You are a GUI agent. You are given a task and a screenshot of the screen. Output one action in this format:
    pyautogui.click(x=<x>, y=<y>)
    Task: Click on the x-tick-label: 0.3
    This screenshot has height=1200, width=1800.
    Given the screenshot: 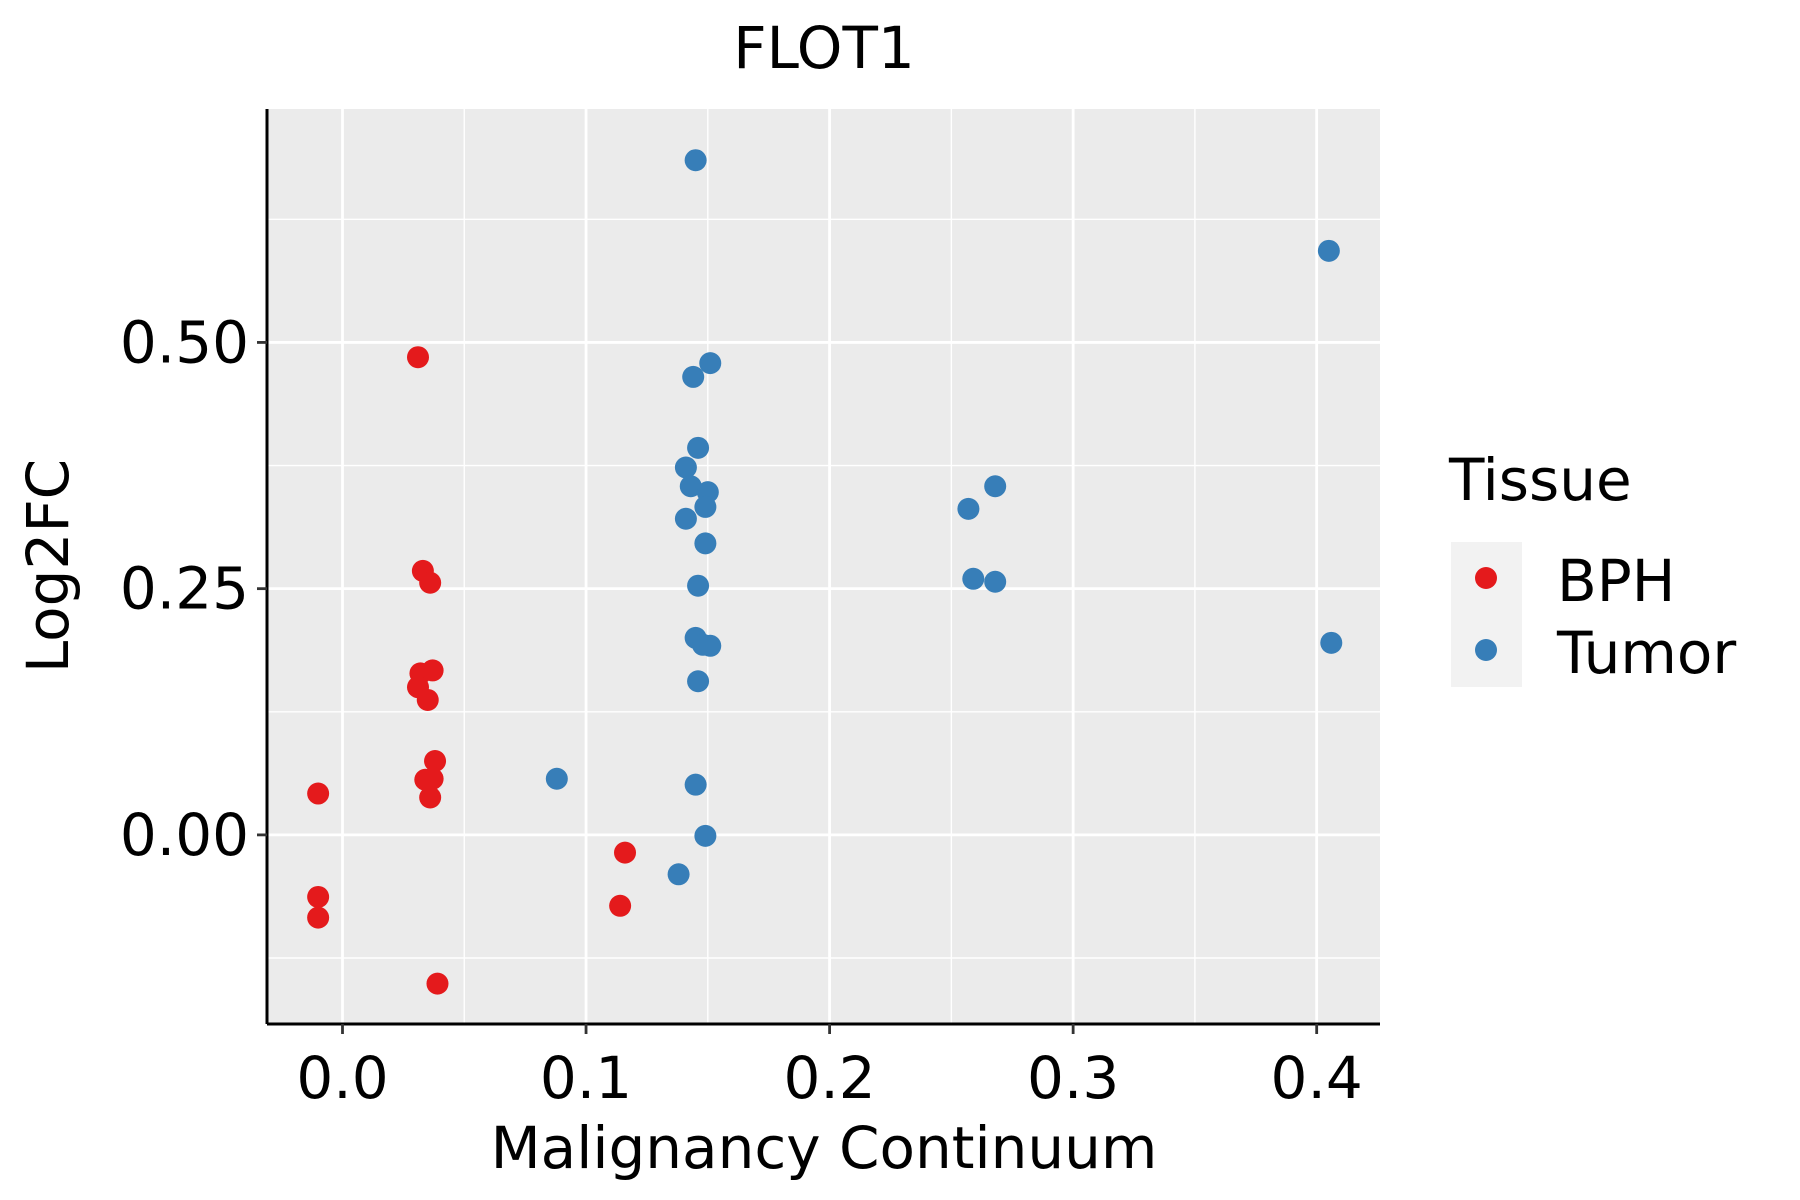 What is the action you would take?
    pyautogui.click(x=1073, y=1078)
    